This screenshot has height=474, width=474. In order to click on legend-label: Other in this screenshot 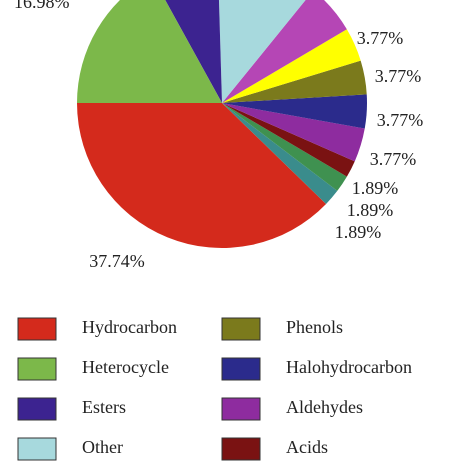, I will do `click(102, 447)`.